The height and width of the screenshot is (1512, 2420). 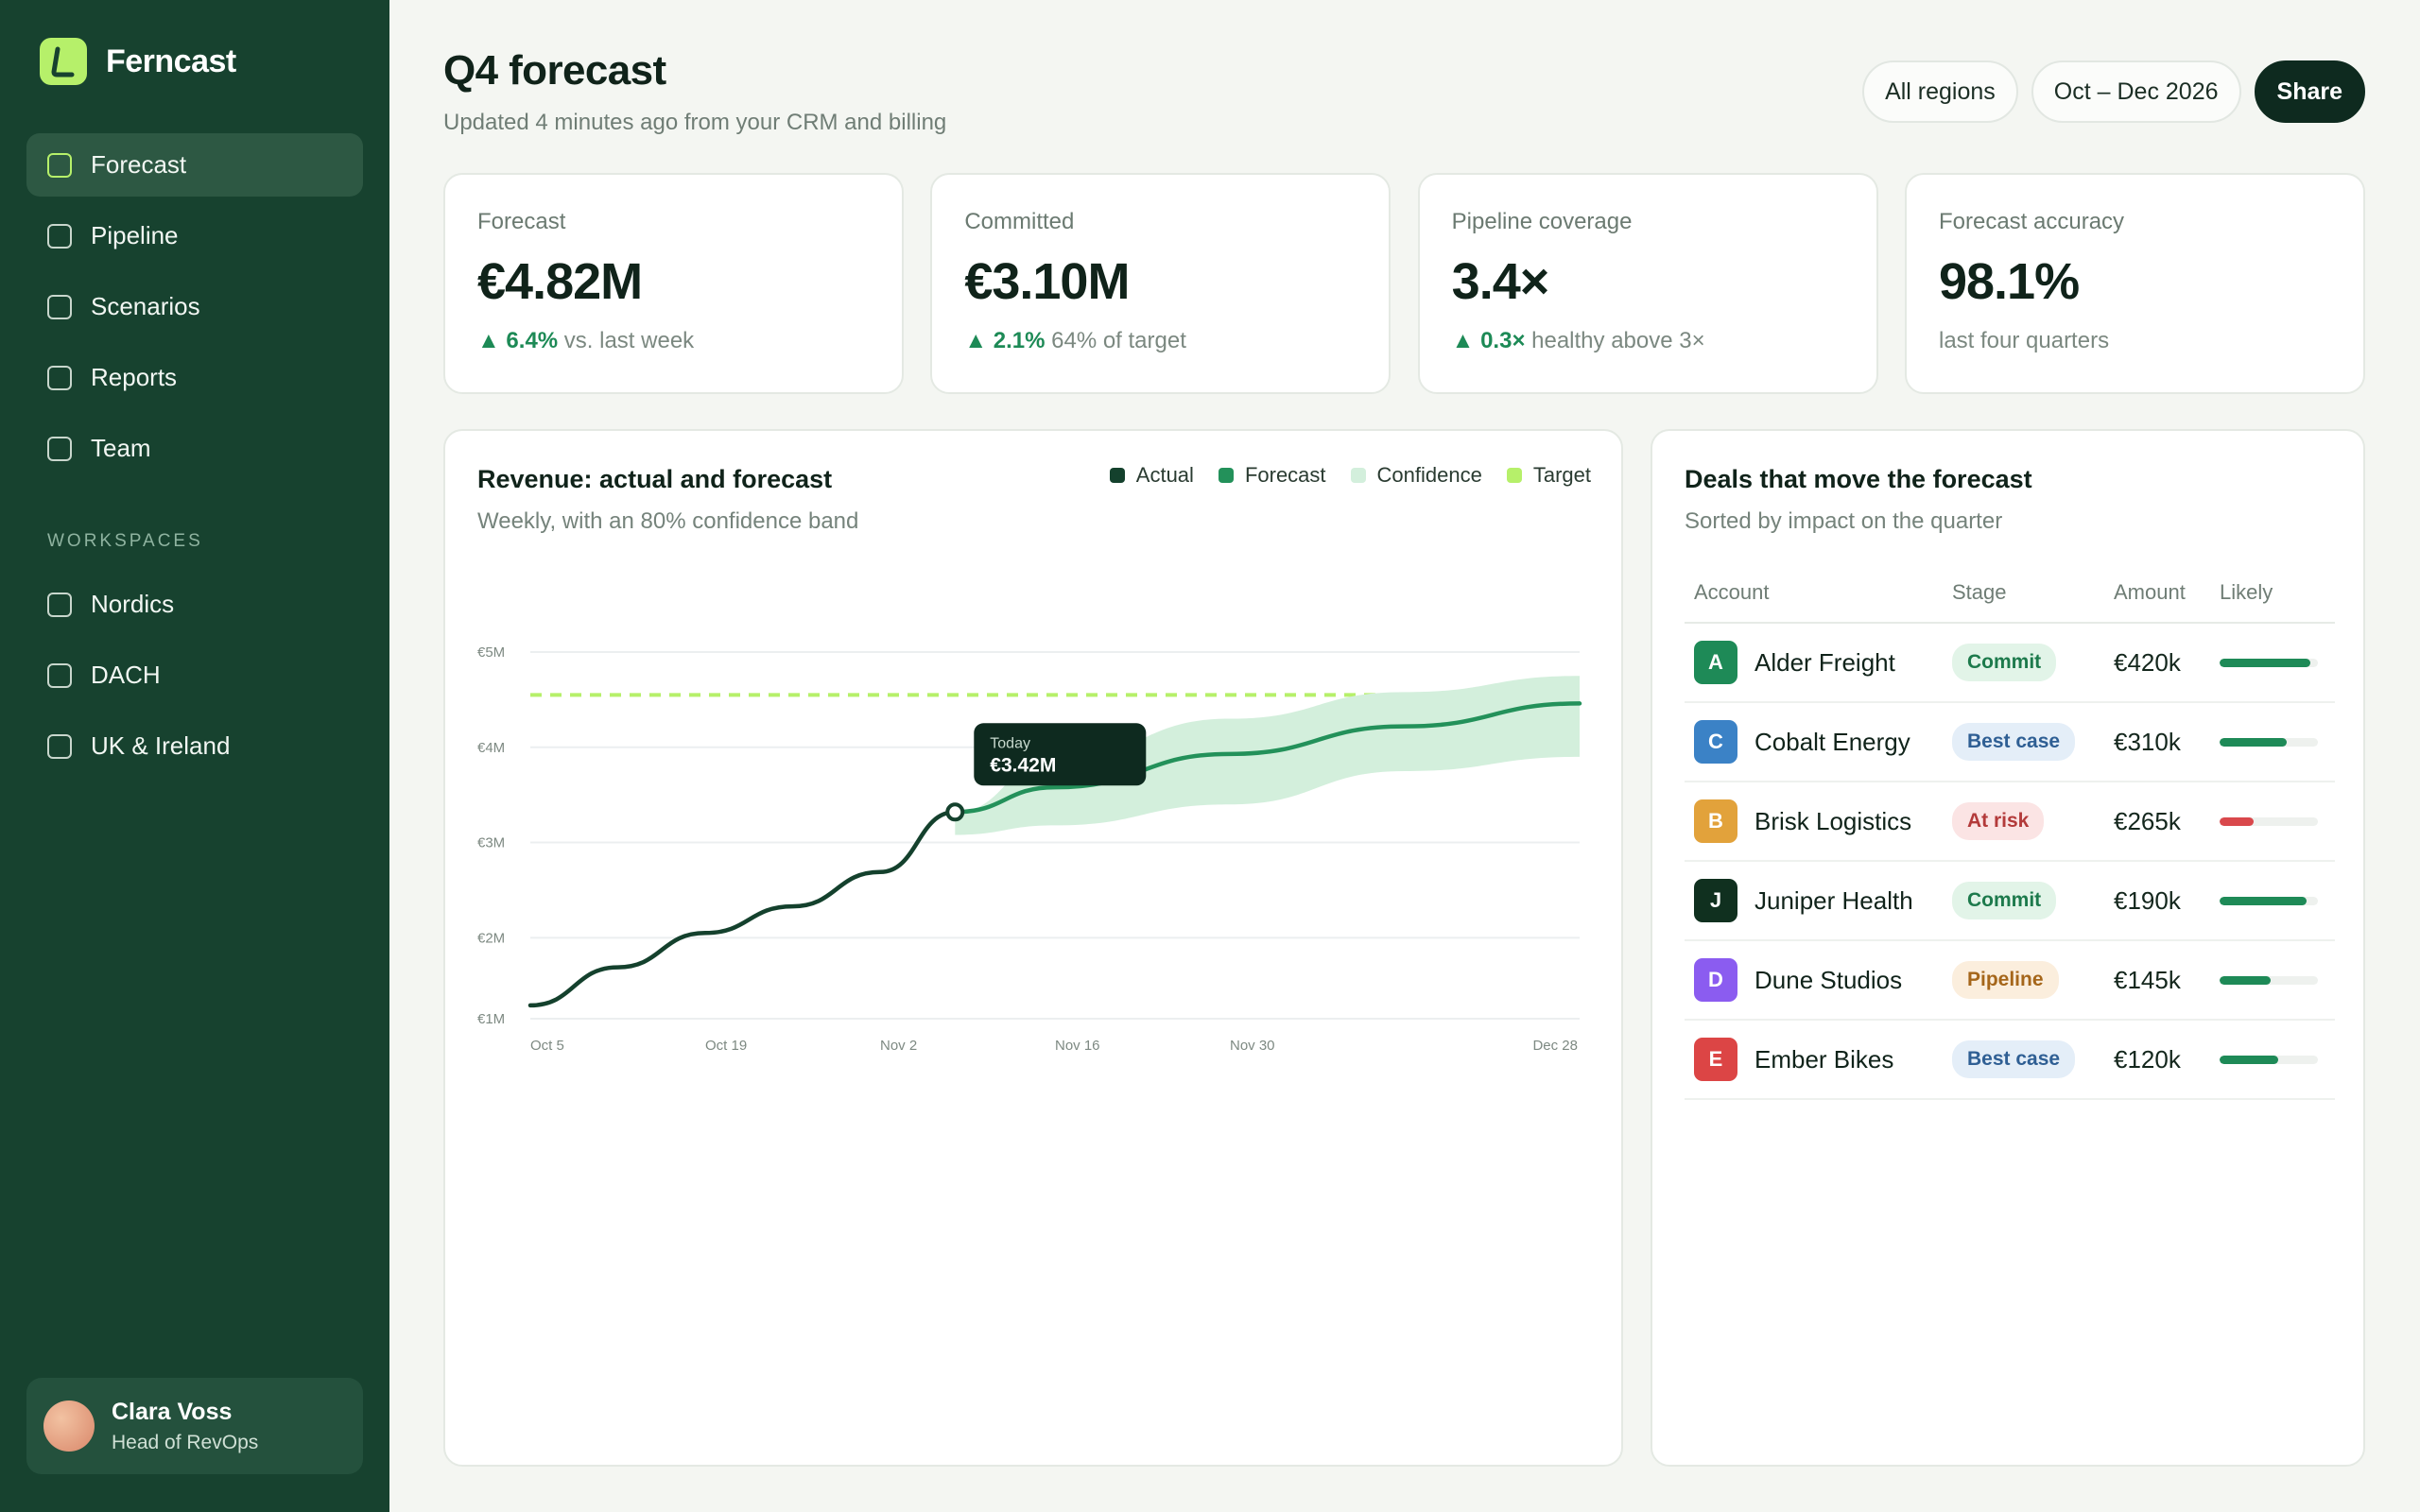 I want to click on sidebar-item-label: Nordics, so click(x=133, y=604).